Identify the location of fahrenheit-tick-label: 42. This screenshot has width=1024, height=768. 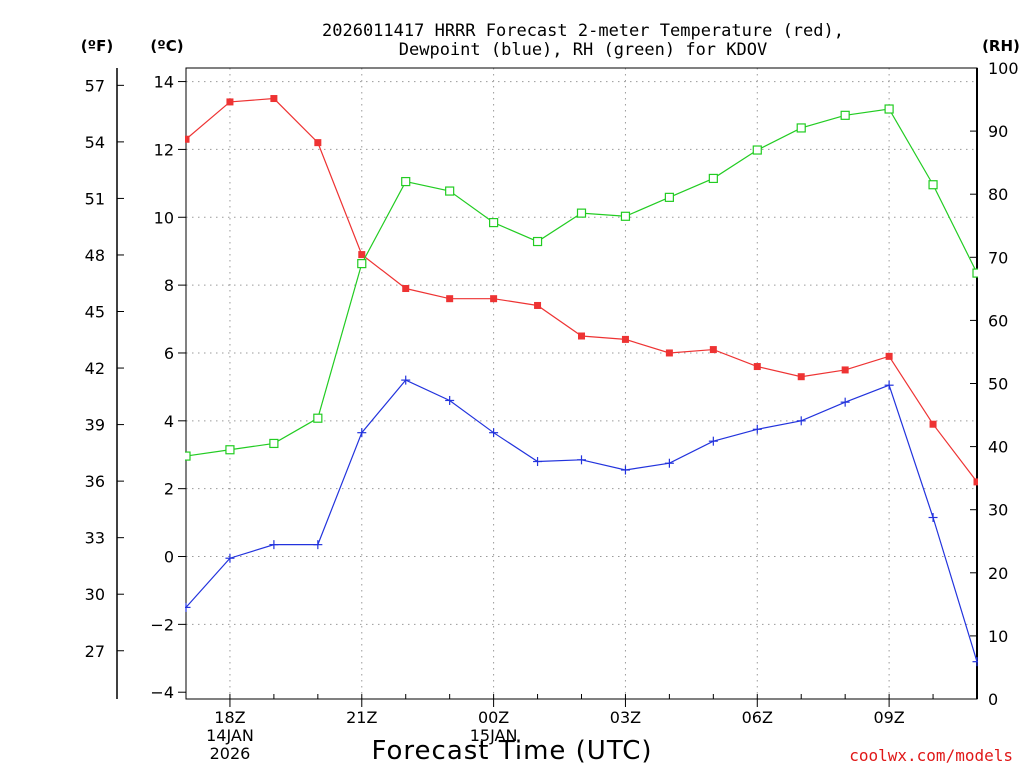
(95, 368).